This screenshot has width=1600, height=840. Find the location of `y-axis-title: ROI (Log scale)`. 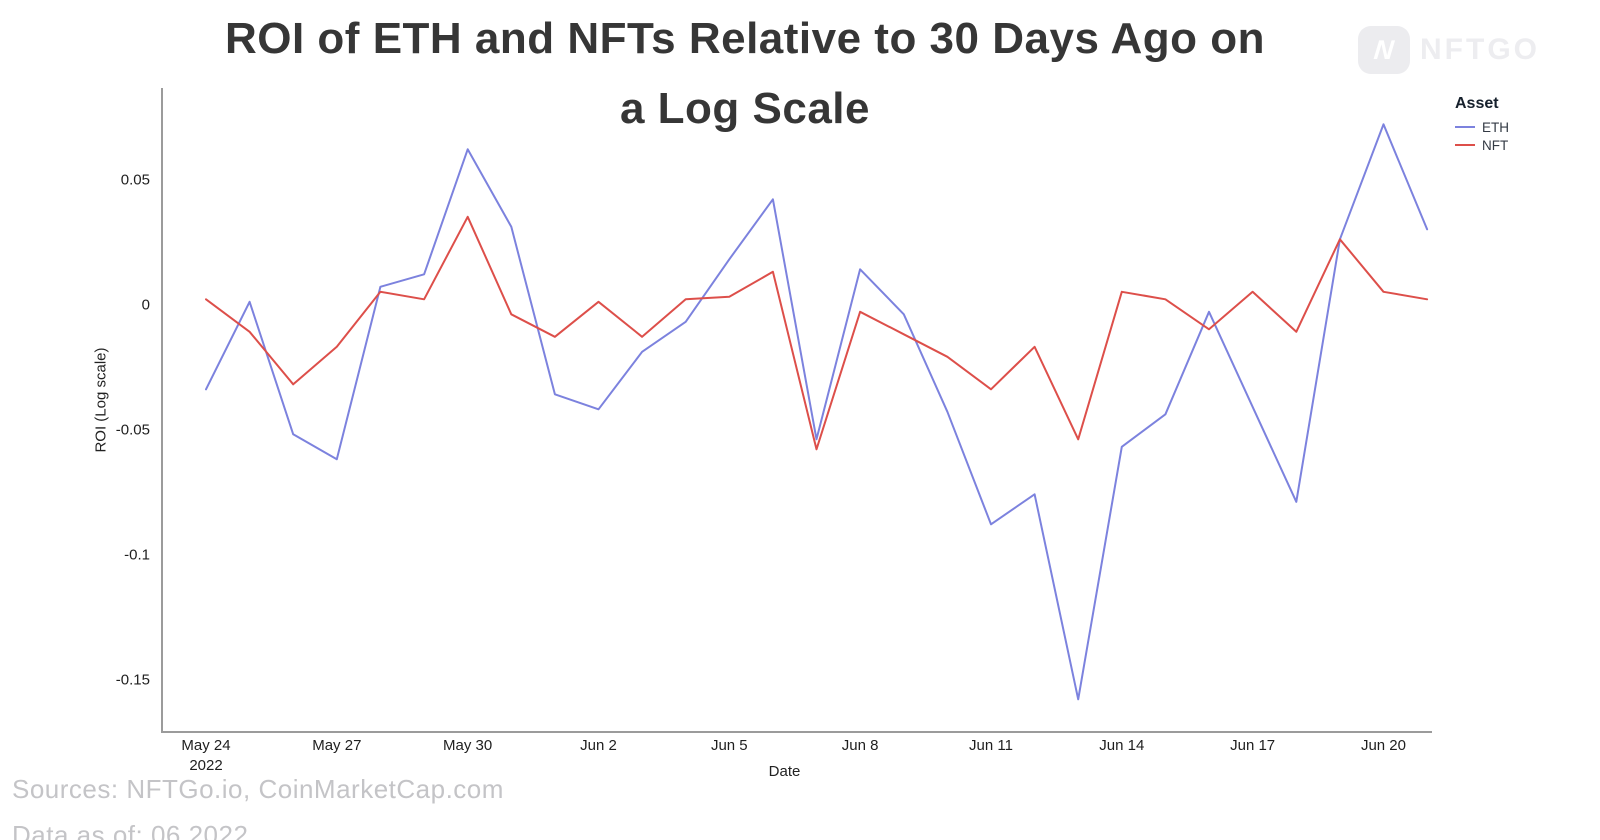

y-axis-title: ROI (Log scale) is located at coordinates (101, 400).